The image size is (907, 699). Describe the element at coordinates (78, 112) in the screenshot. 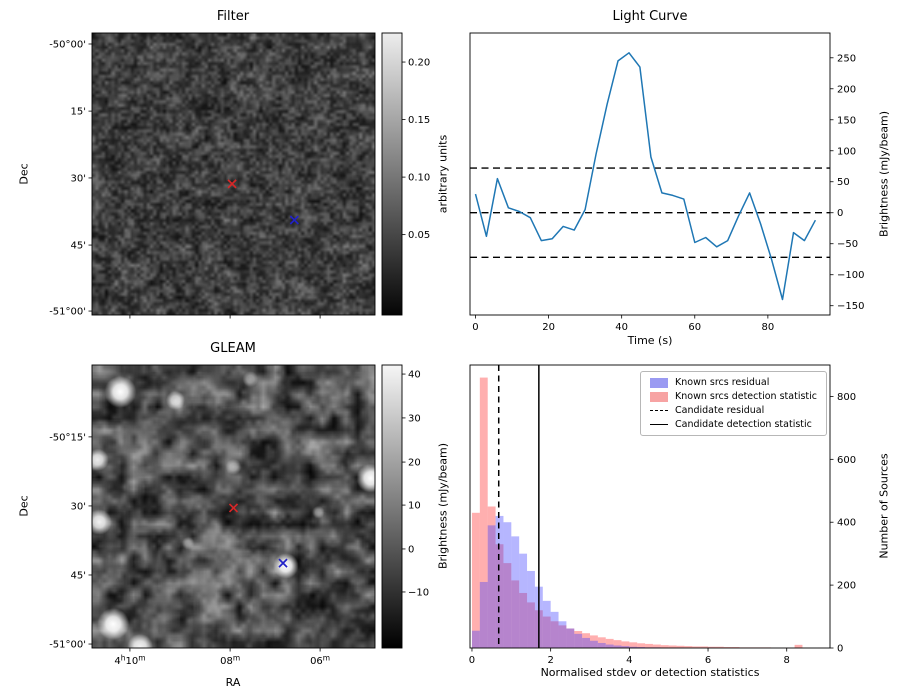

I see `filter-ytick-label: 15'` at that location.